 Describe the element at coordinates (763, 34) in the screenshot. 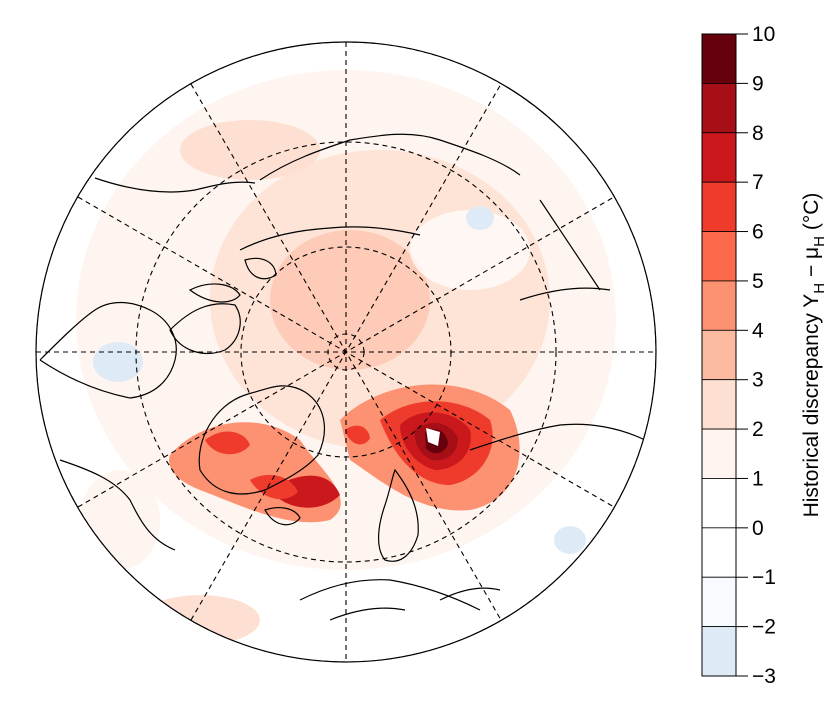

I see `colorbar-tick-label: 10` at that location.